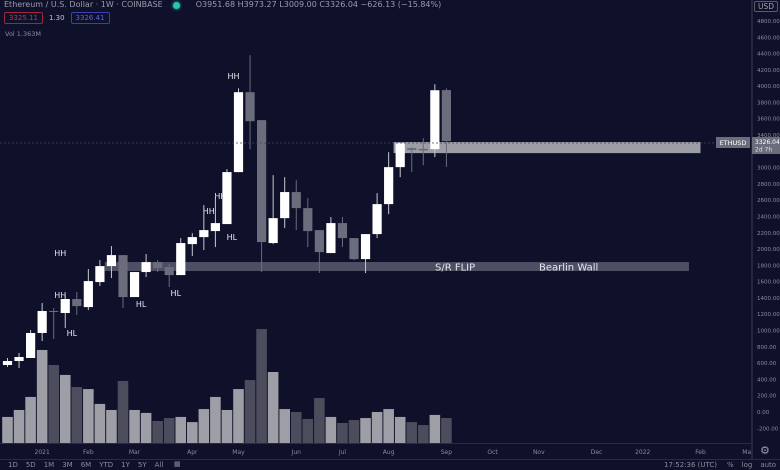 This screenshot has height=470, width=780. Describe the element at coordinates (748, 145) in the screenshot. I see `symbol-price-tag: ETHUSD 3326.04 2d 7h` at that location.